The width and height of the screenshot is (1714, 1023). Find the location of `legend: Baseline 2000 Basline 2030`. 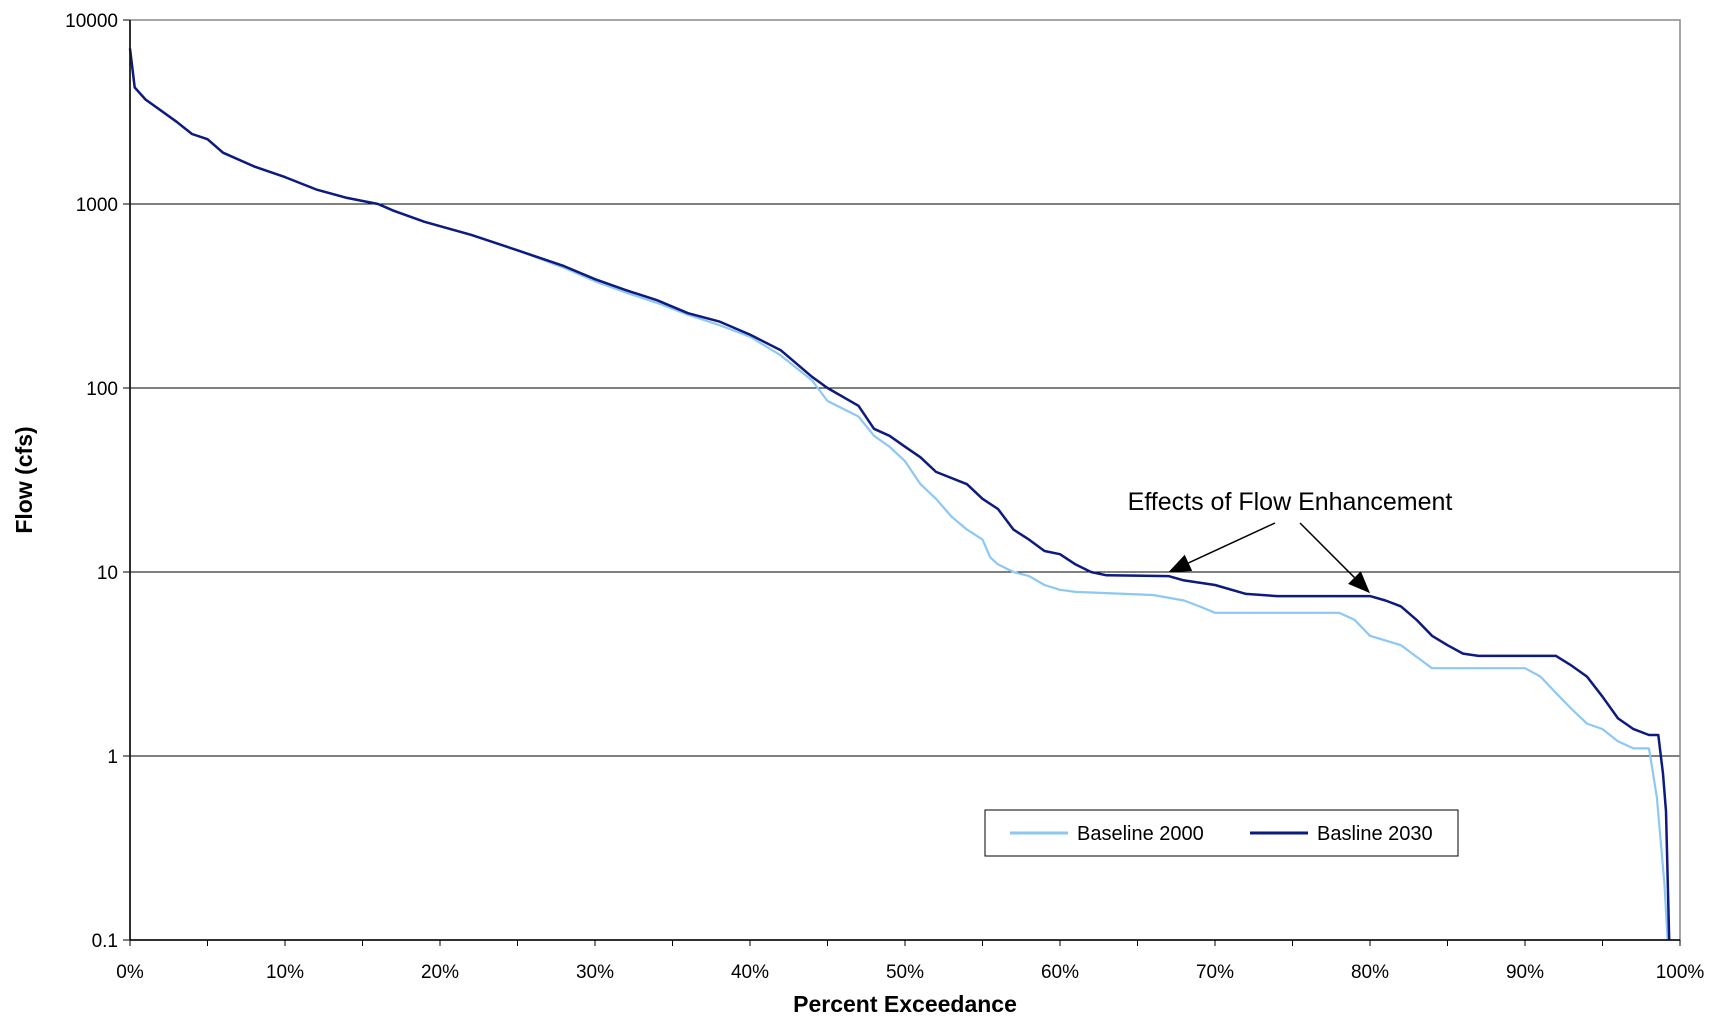

legend: Baseline 2000 Basline 2030 is located at coordinates (1221, 833).